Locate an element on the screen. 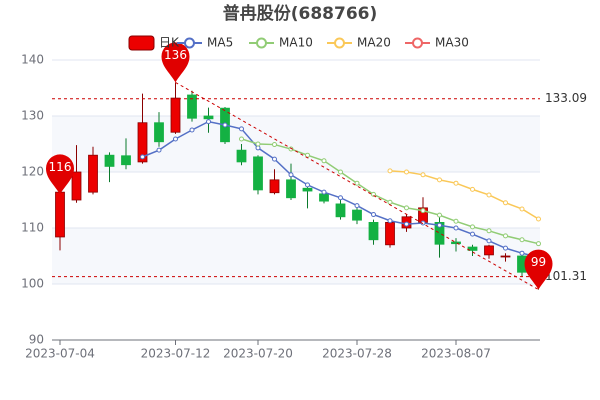 Image resolution: width=600 pixels, height=400 pixels. legend-item: MA30 is located at coordinates (437, 43).